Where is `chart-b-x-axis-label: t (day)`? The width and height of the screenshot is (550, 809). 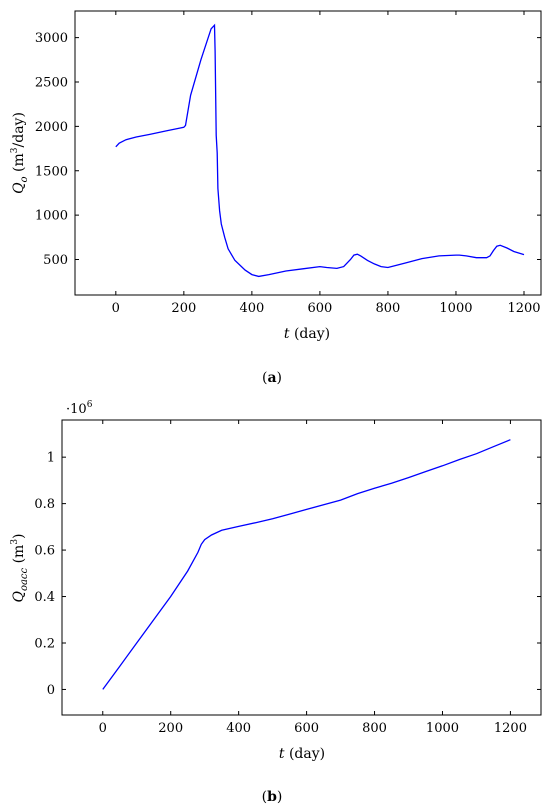 chart-b-x-axis-label: t (day) is located at coordinates (302, 754).